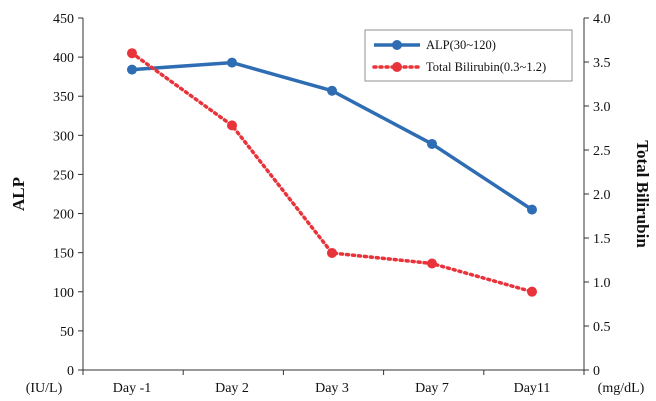  What do you see at coordinates (602, 239) in the screenshot?
I see `right-tick-label: 1.5` at bounding box center [602, 239].